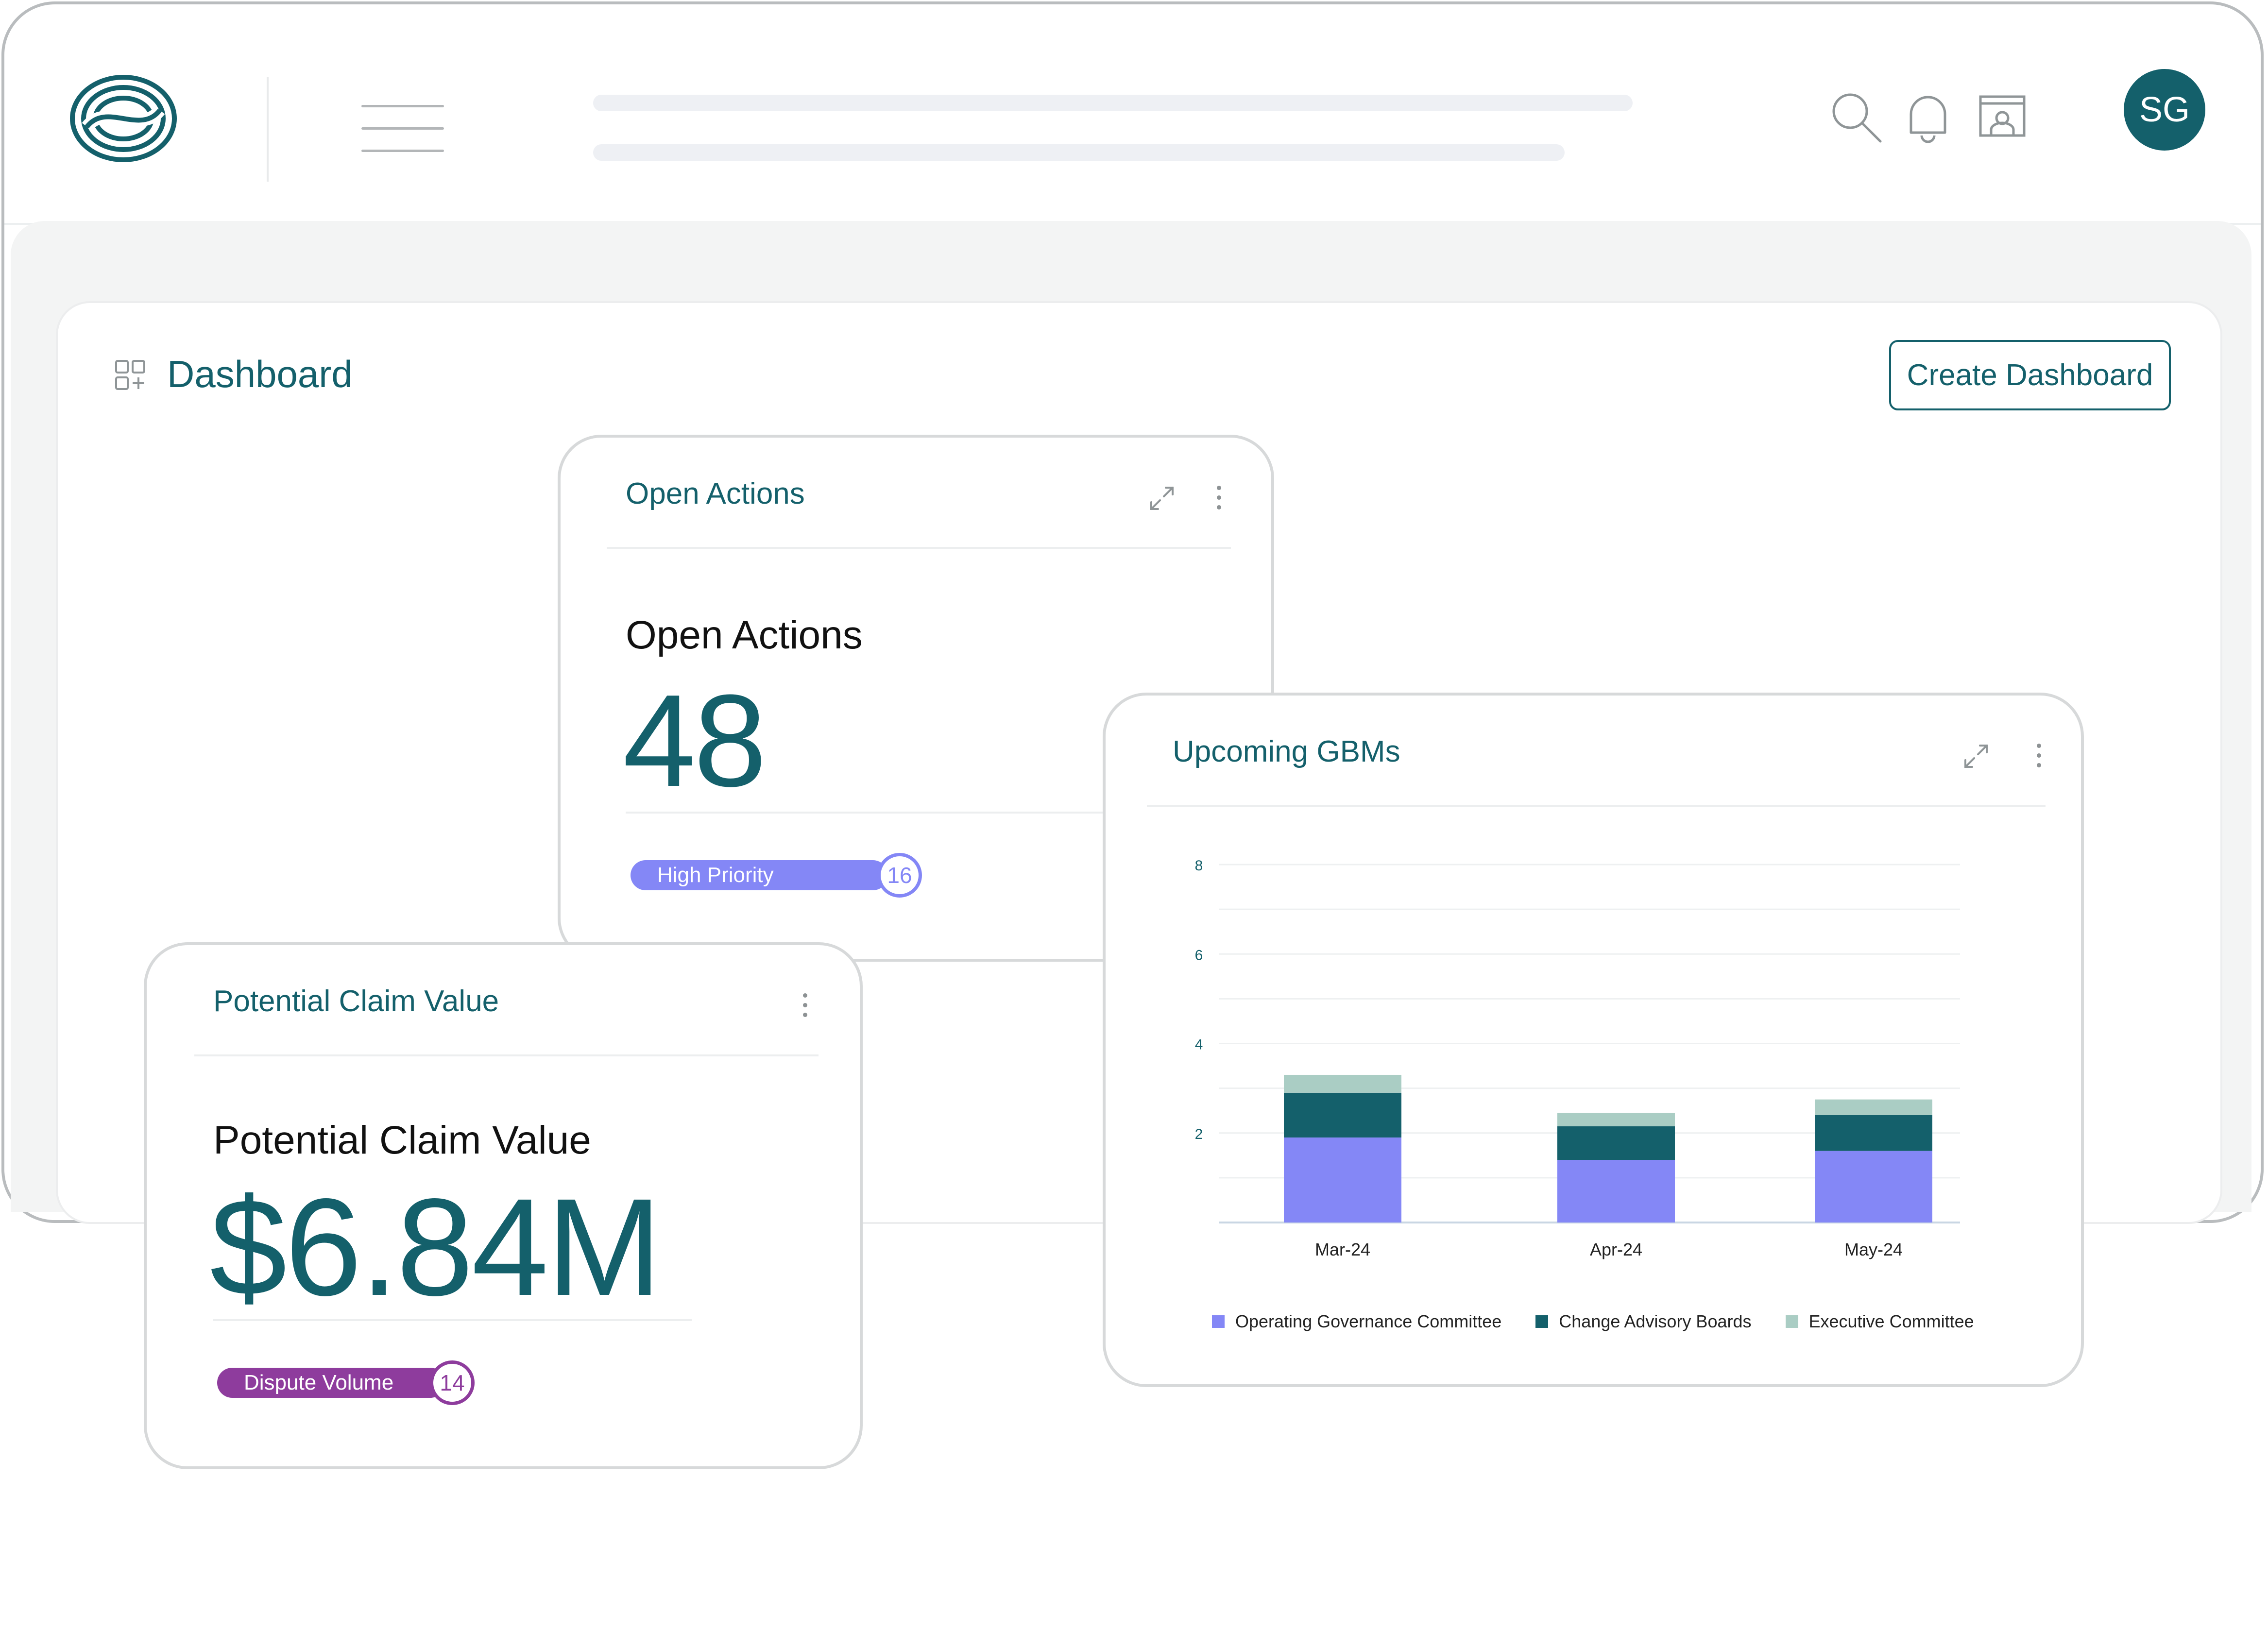  I want to click on y-tick-label: 8, so click(1199, 866).